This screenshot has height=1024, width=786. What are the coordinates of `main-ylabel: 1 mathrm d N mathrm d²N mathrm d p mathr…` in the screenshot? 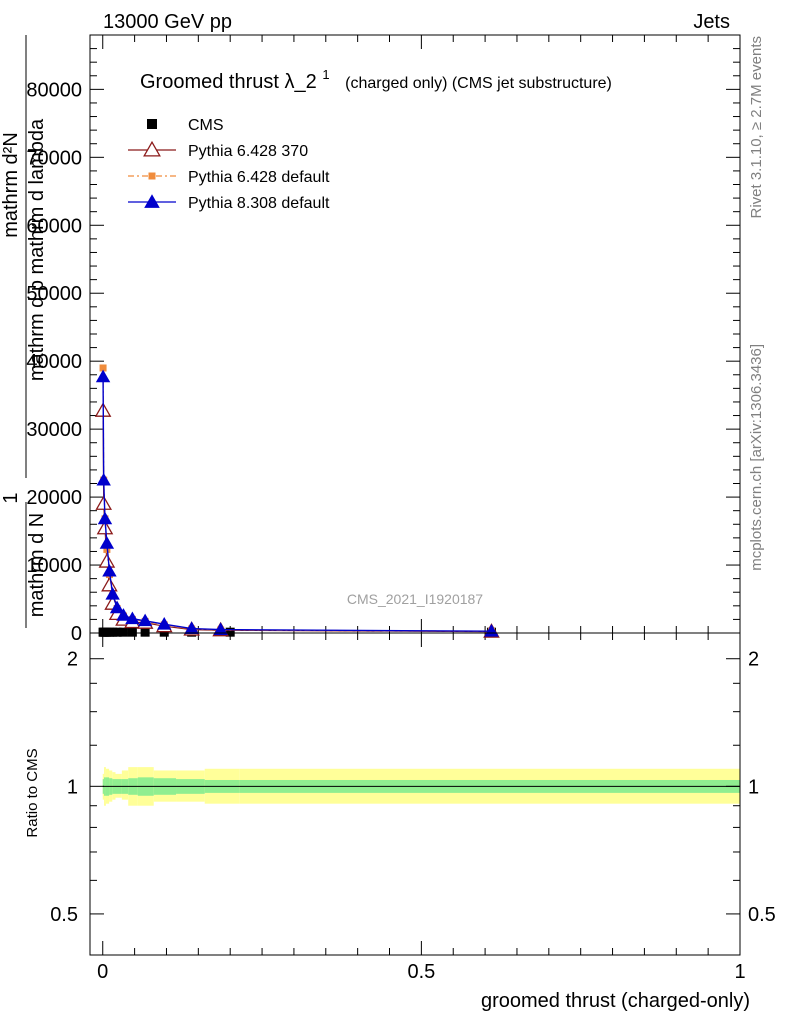 It's located at (24, 331).